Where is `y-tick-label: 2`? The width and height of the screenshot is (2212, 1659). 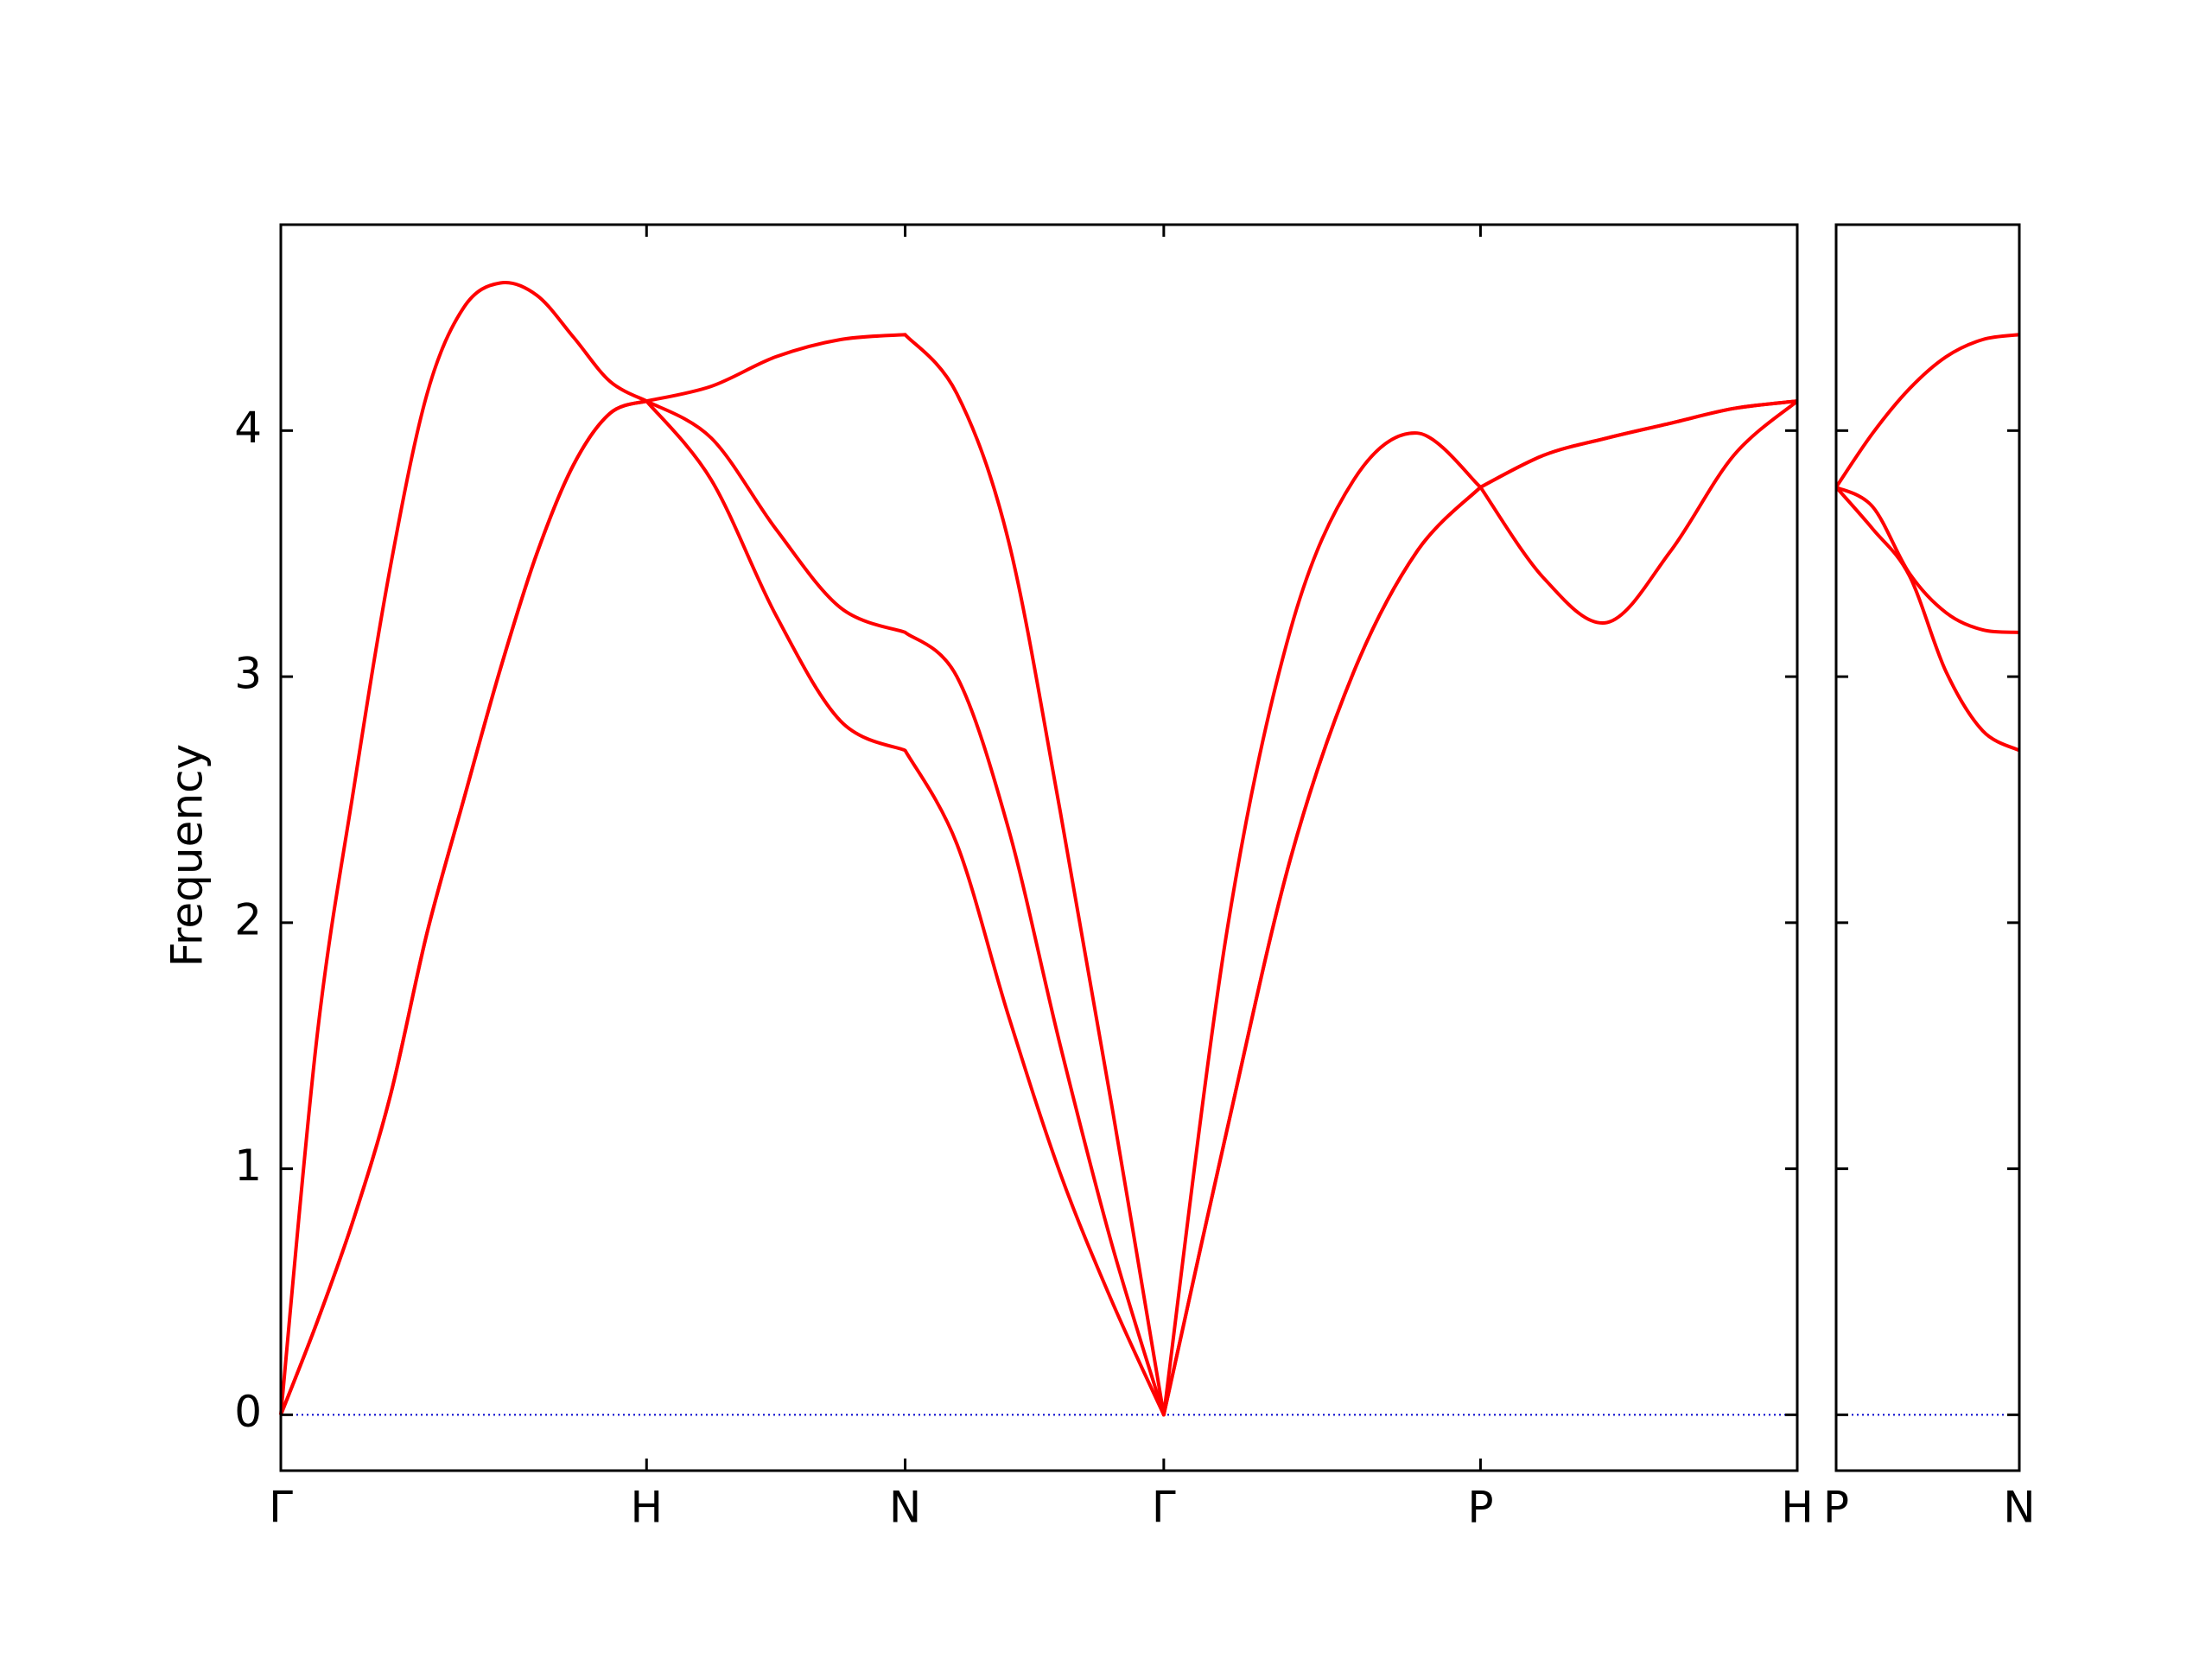
y-tick-label: 2 is located at coordinates (248, 919).